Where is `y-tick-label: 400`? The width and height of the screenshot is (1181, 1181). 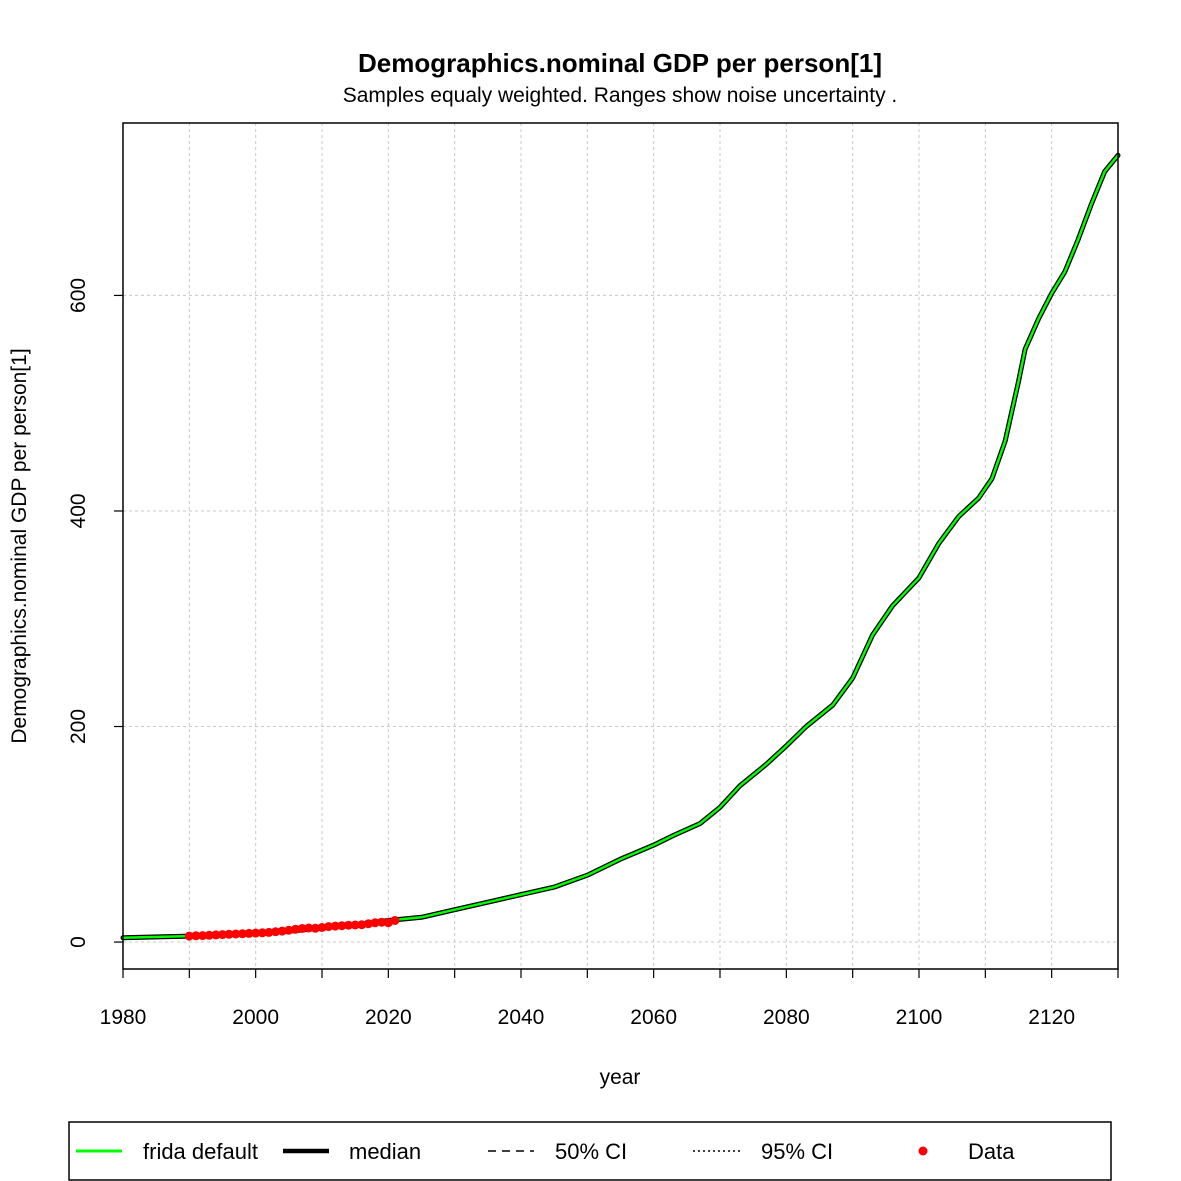
y-tick-label: 400 is located at coordinates (78, 510).